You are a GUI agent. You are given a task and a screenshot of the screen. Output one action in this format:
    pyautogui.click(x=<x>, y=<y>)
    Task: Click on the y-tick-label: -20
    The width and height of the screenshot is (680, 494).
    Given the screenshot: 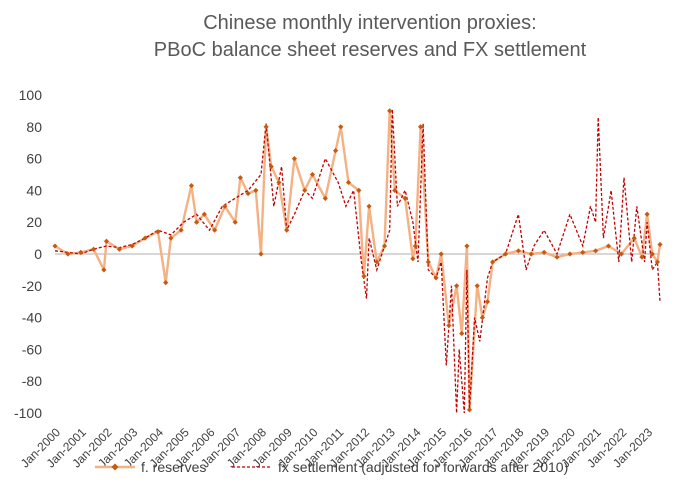 What is the action you would take?
    pyautogui.click(x=32, y=286)
    